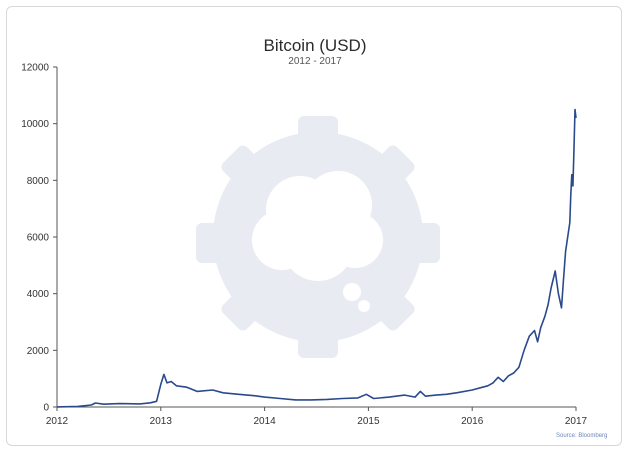 The image size is (630, 454). I want to click on x-tick-label: 2015, so click(368, 421).